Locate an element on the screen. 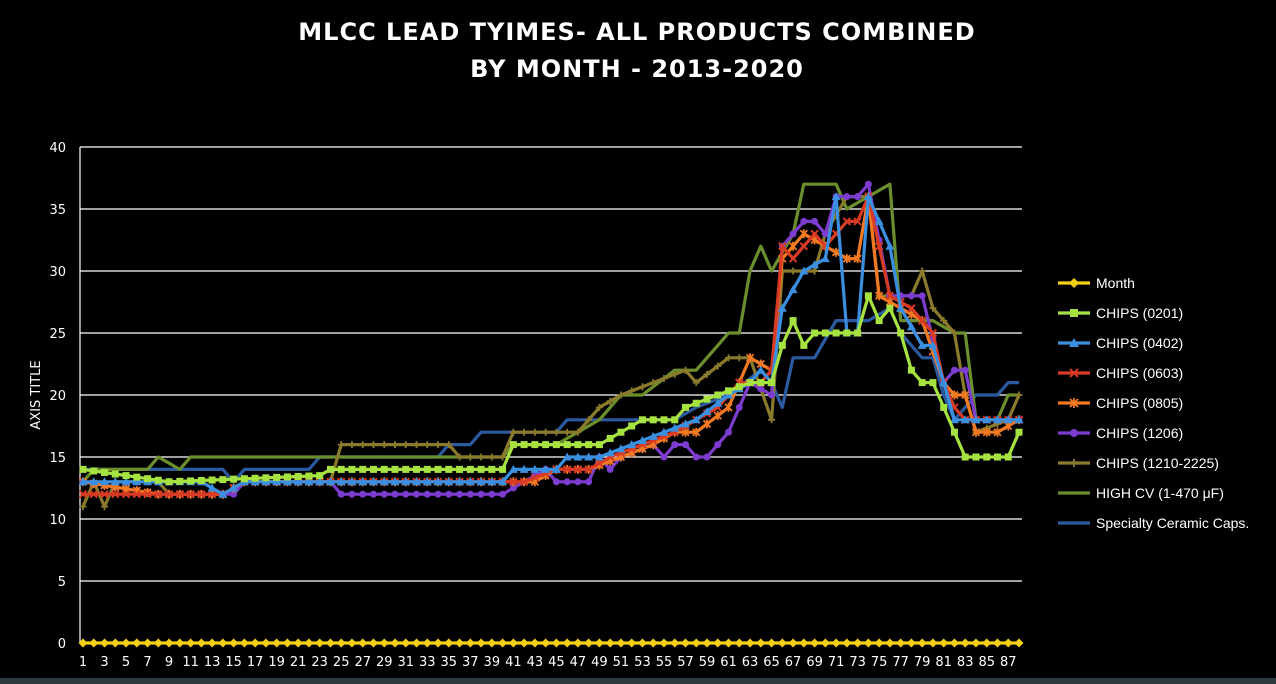 The height and width of the screenshot is (684, 1276). legend-label: Specialty Ceramic Caps. is located at coordinates (1172, 523).